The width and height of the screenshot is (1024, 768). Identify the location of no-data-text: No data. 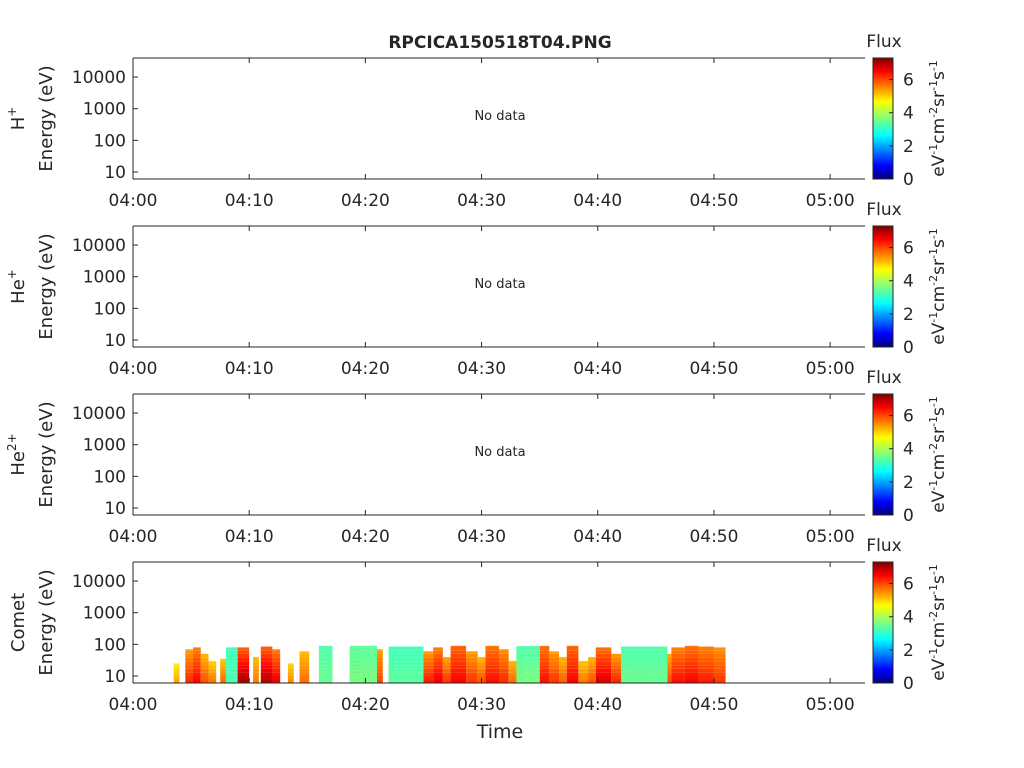
(499, 452).